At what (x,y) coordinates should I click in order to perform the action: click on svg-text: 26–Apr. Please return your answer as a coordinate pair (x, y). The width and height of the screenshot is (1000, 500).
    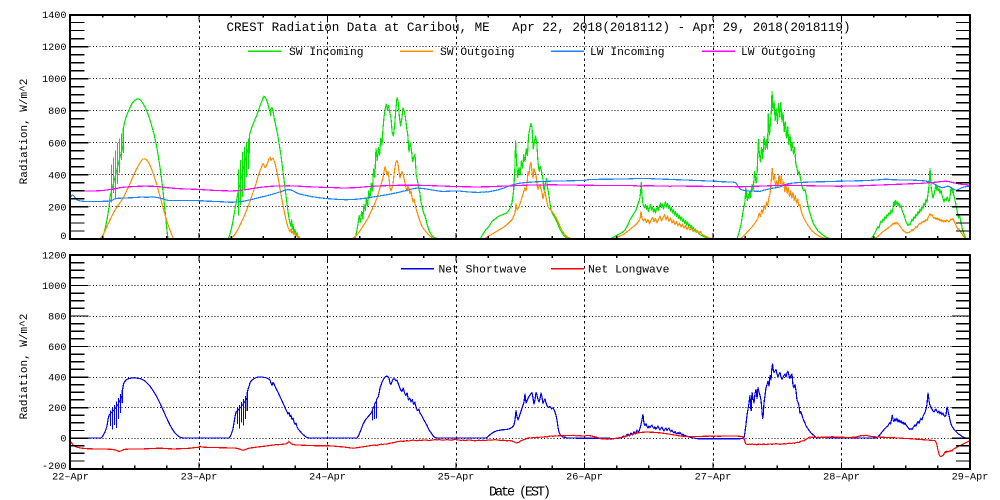
    Looking at the image, I should click on (584, 478).